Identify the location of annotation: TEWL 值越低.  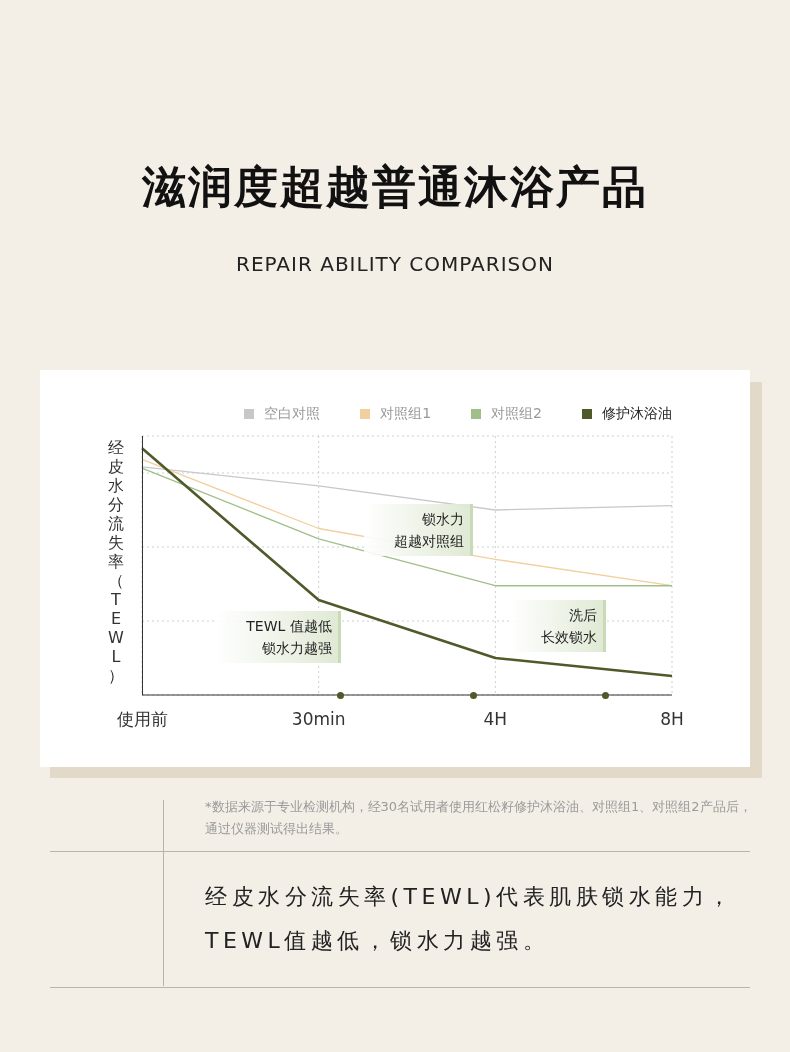
(289, 627).